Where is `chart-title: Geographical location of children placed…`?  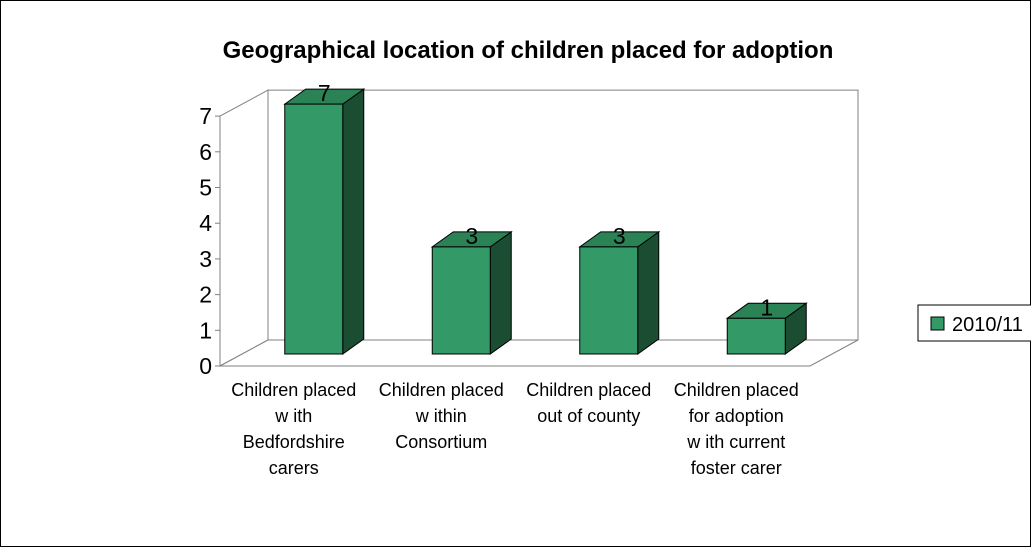
chart-title: Geographical location of children placed… is located at coordinates (528, 50).